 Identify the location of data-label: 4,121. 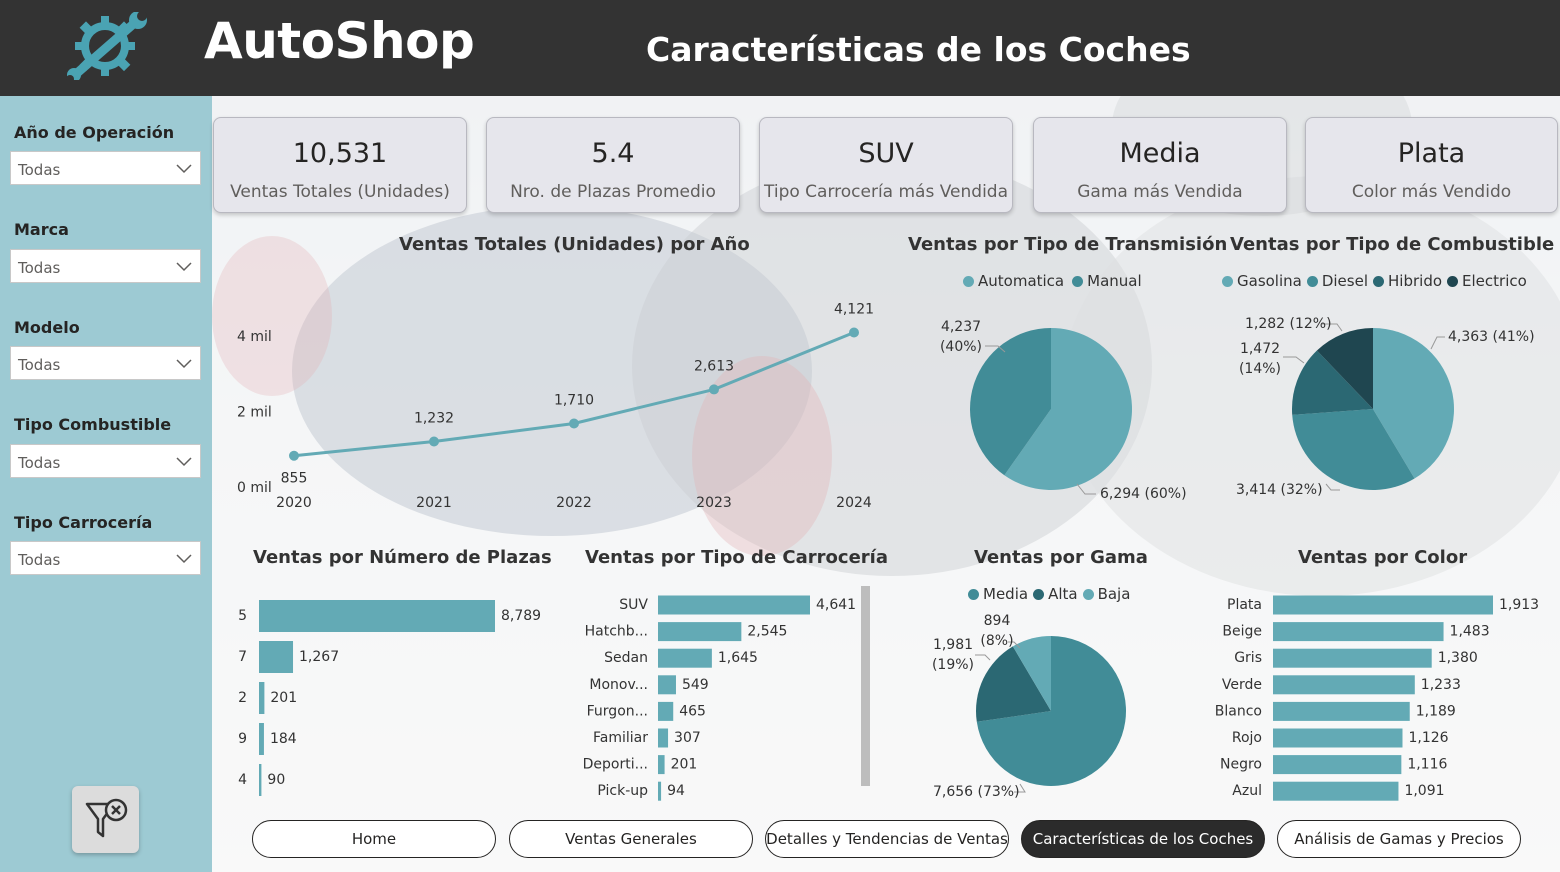
(854, 310).